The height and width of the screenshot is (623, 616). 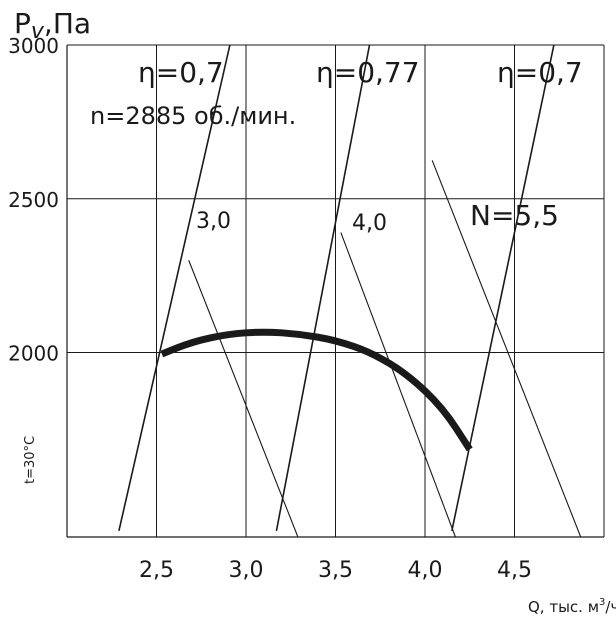 I want to click on speed-annotation: n=2885 об./мин., so click(x=193, y=116).